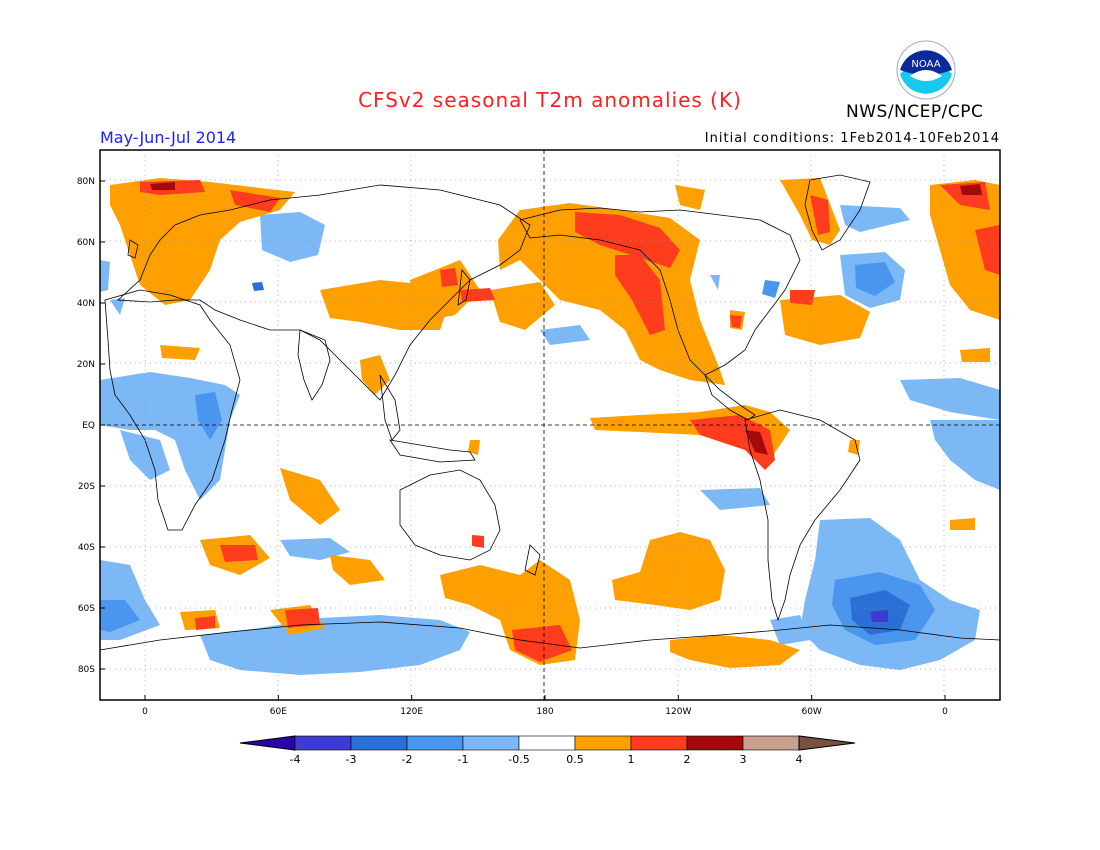  Describe the element at coordinates (88, 426) in the screenshot. I see `lat-tick-label: EQ` at that location.